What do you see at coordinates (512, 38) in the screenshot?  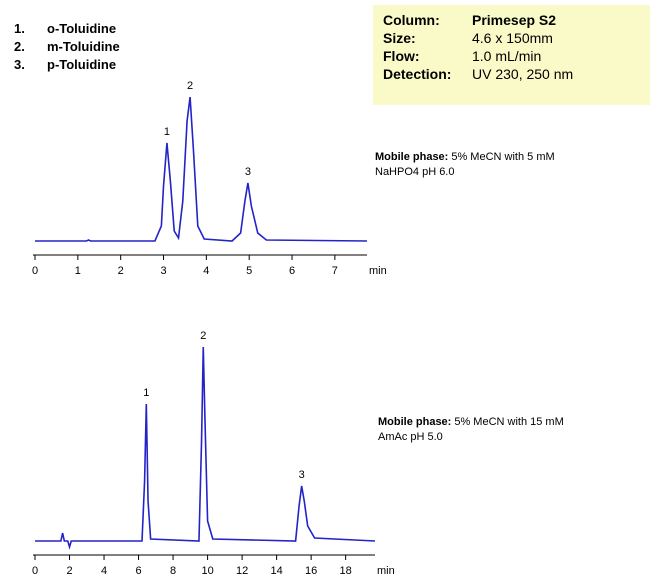 I see `condition-value: 4.6 x 150mm` at bounding box center [512, 38].